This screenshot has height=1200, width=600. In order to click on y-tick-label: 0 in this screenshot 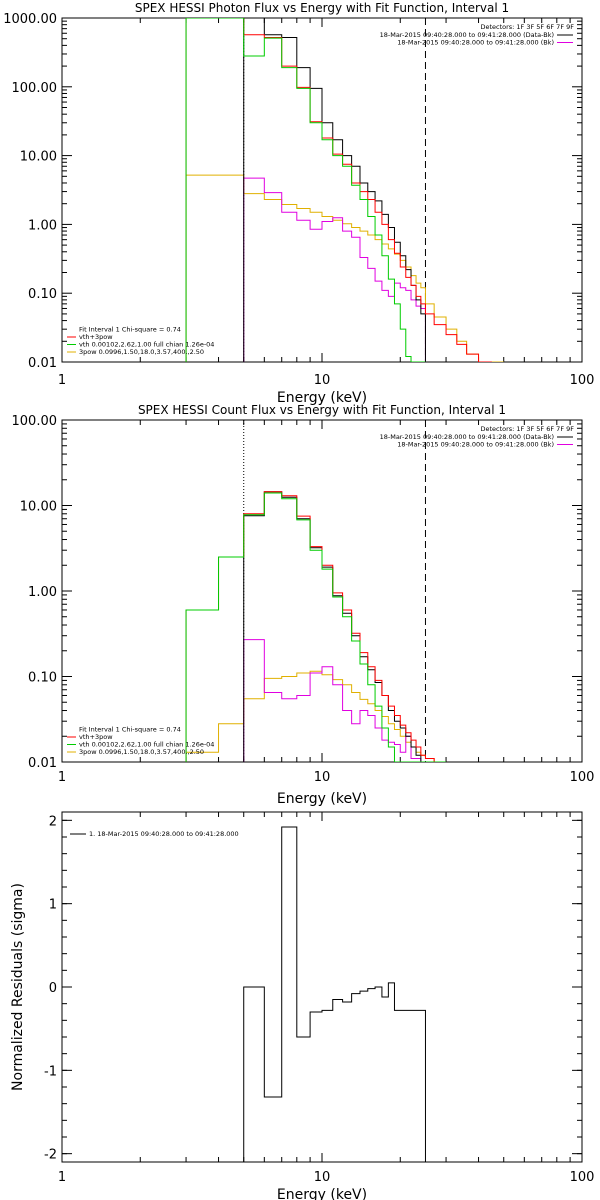, I will do `click(53, 988)`.